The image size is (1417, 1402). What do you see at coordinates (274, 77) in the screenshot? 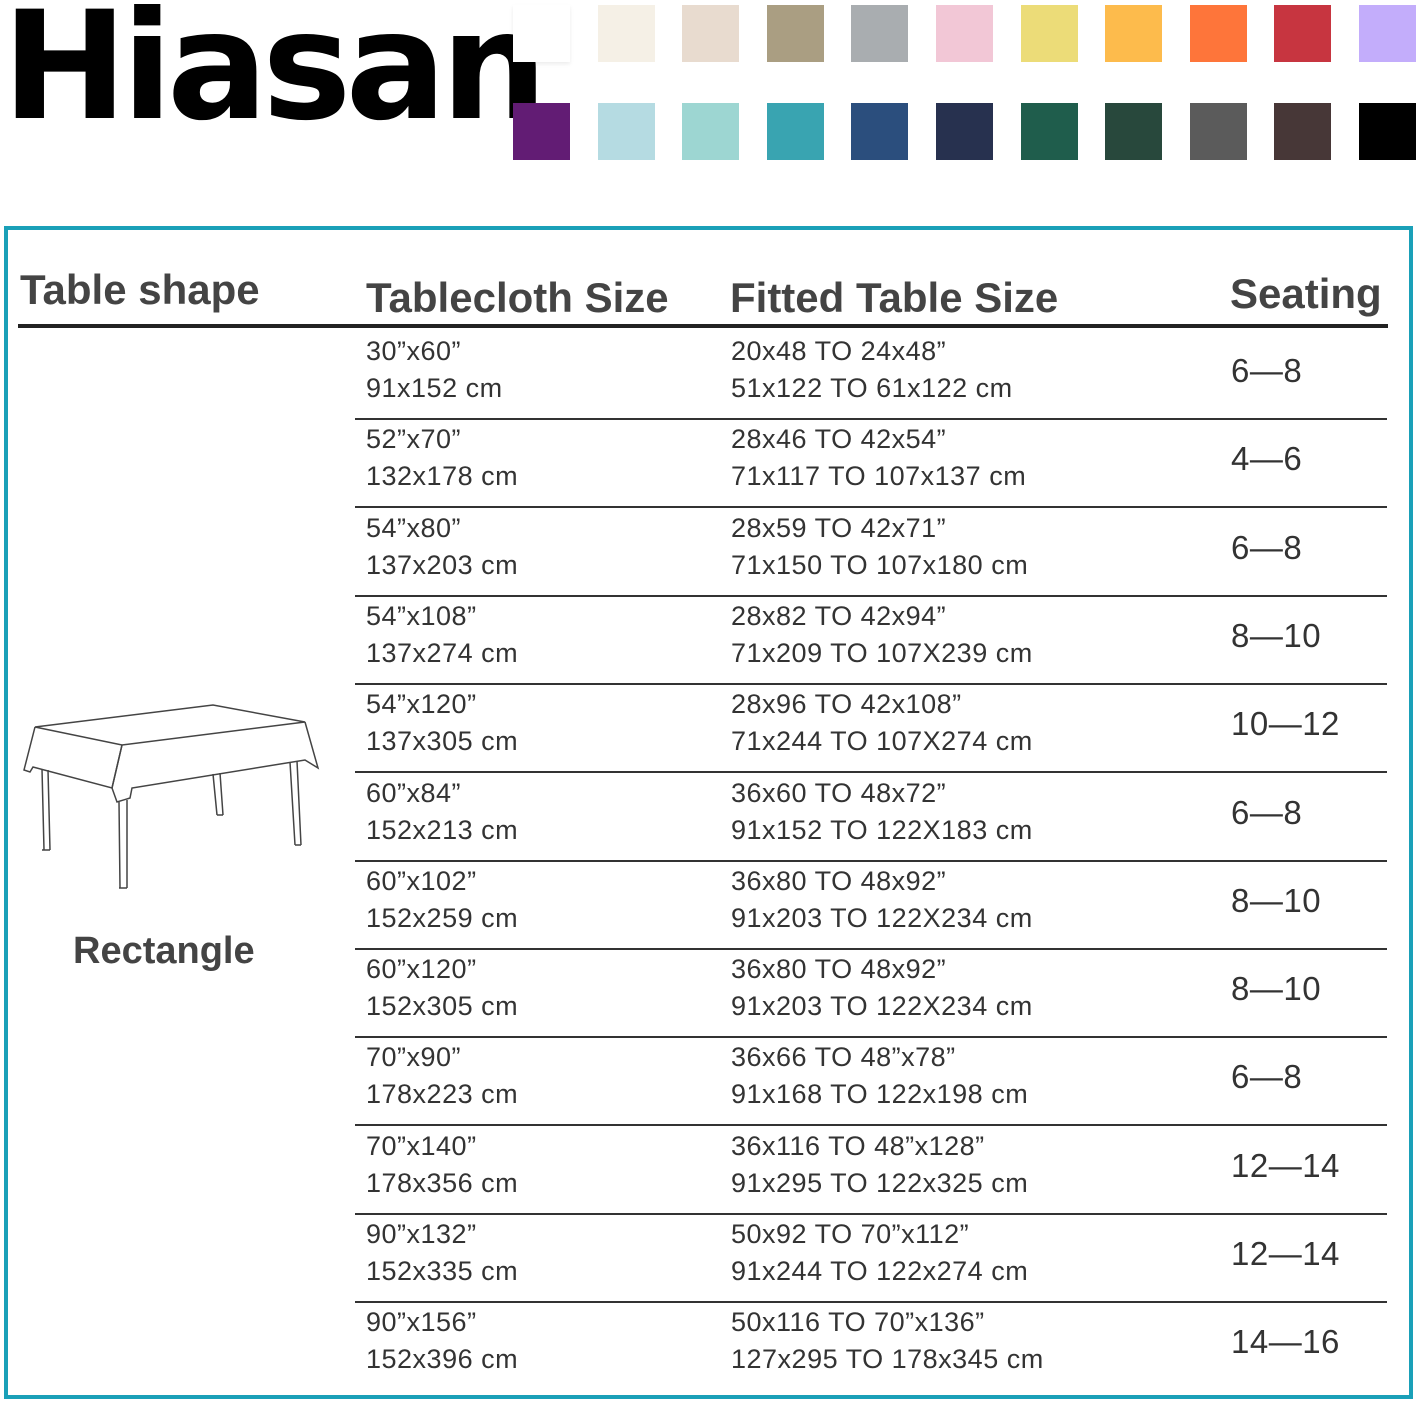
I see `brand-logo: Hiasan` at bounding box center [274, 77].